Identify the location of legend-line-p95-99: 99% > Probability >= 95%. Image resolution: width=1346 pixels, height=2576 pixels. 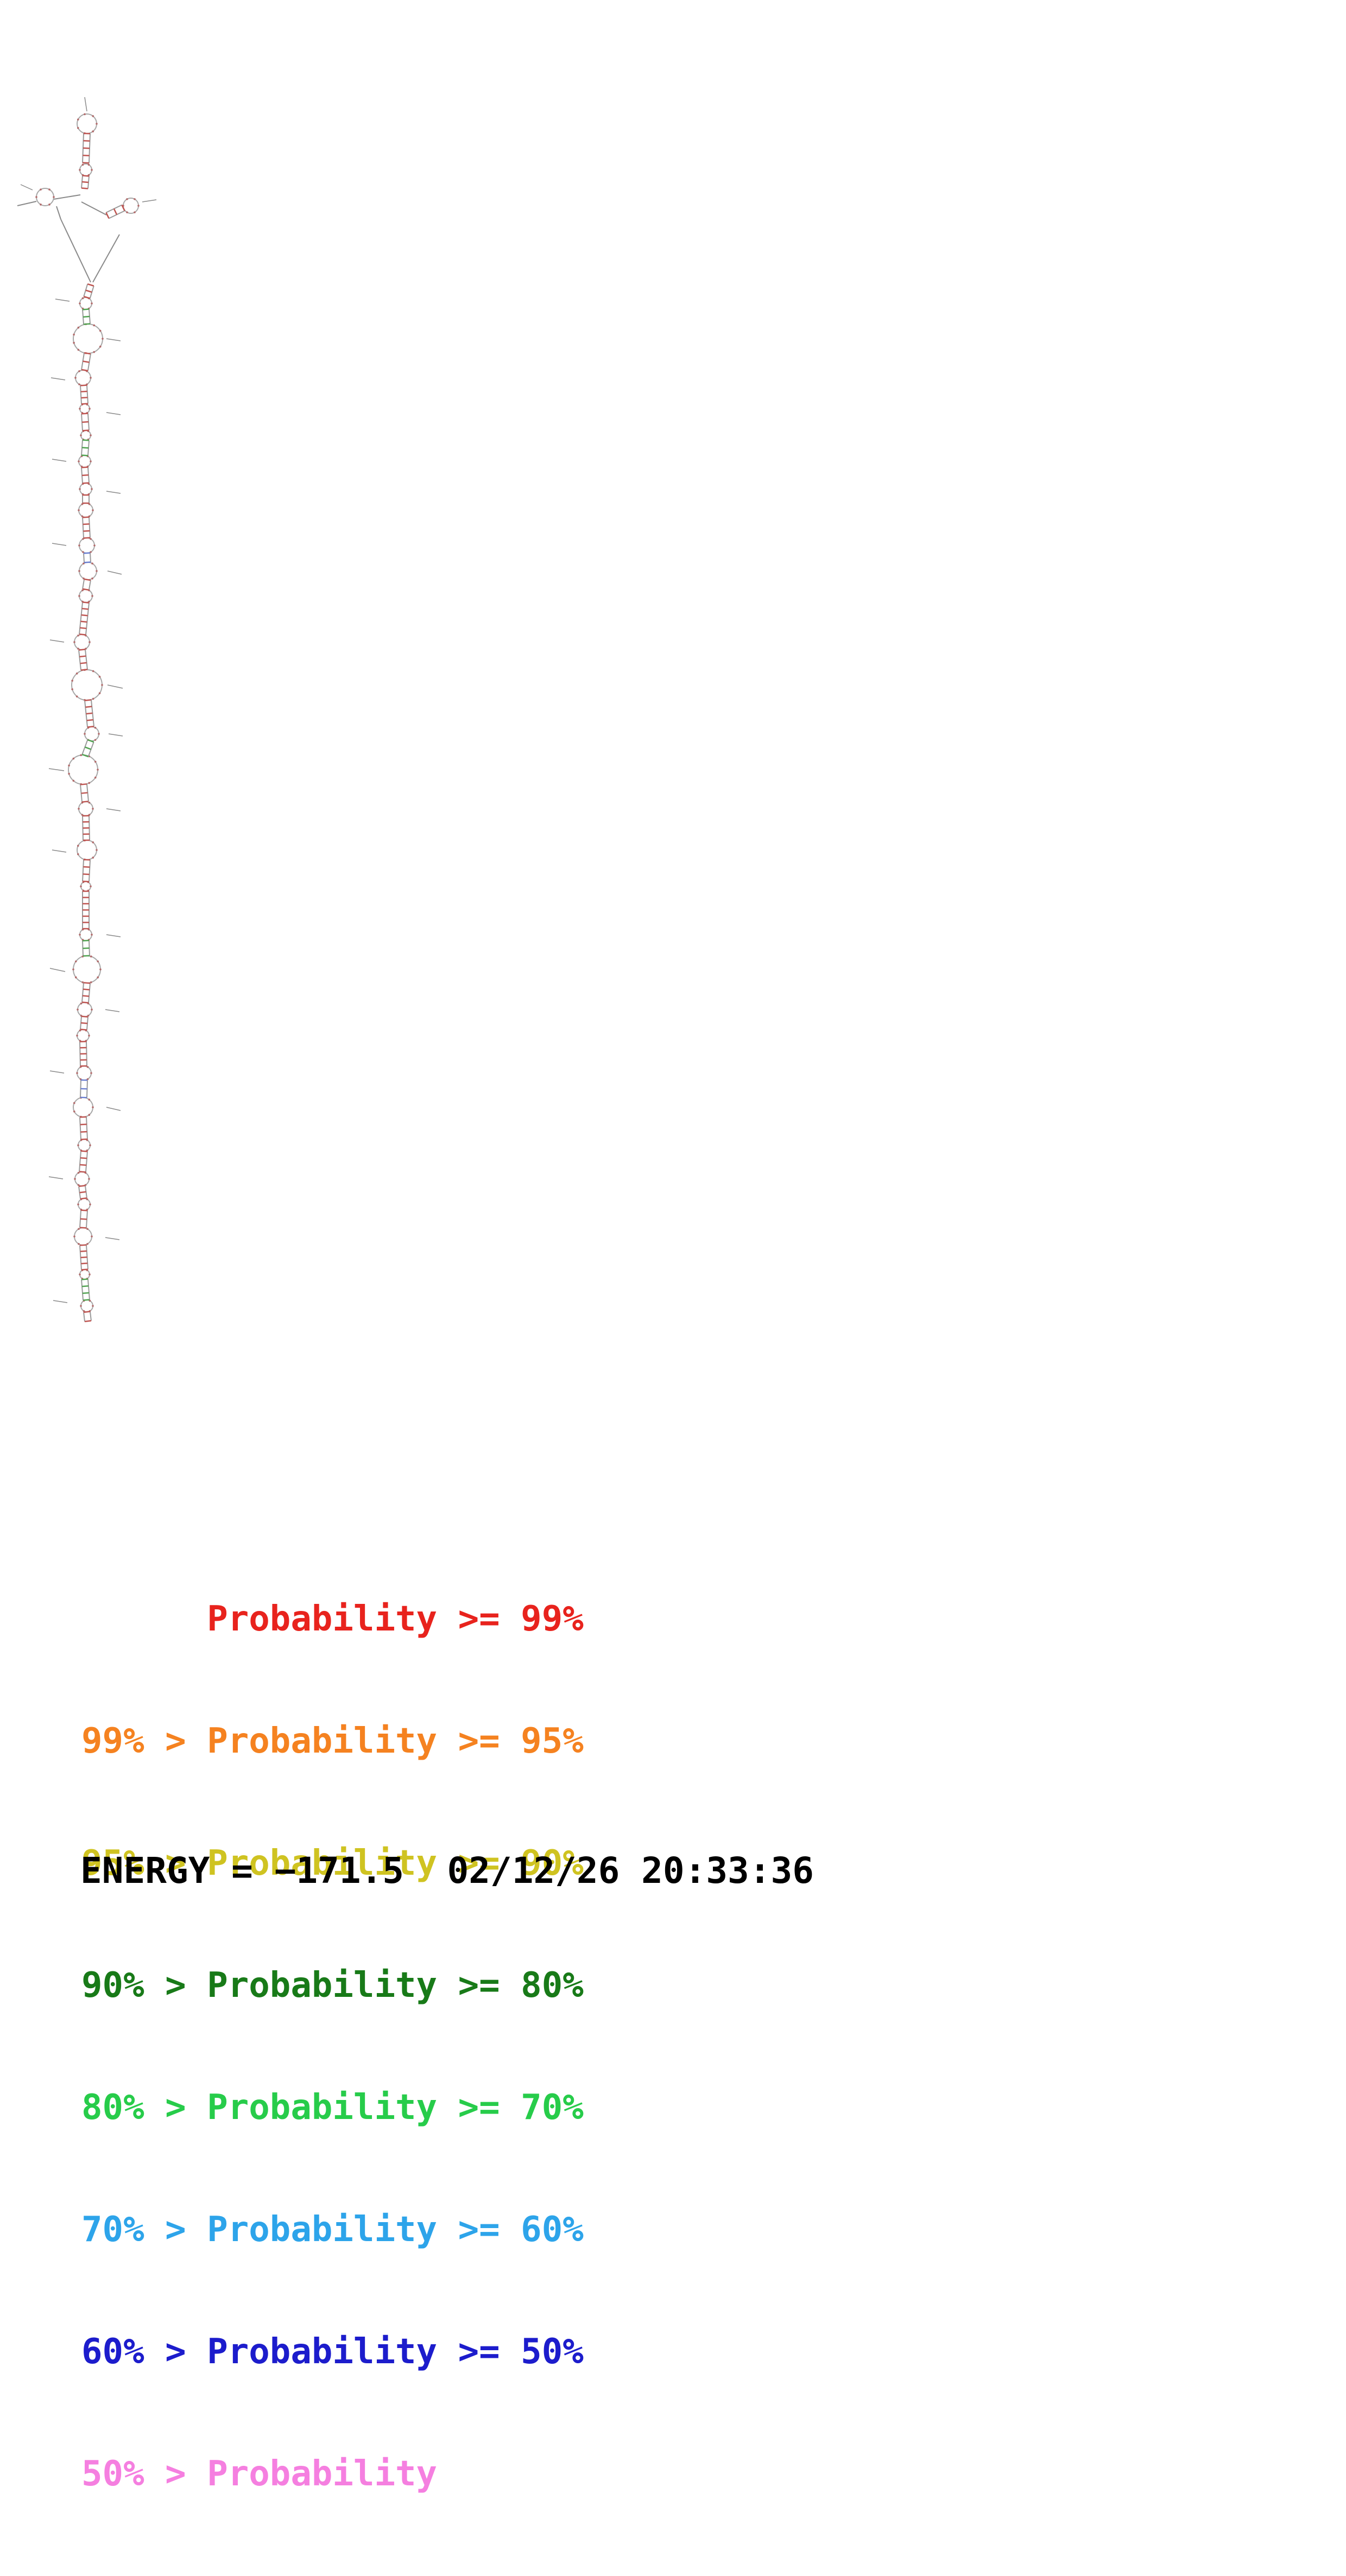
(332, 1742).